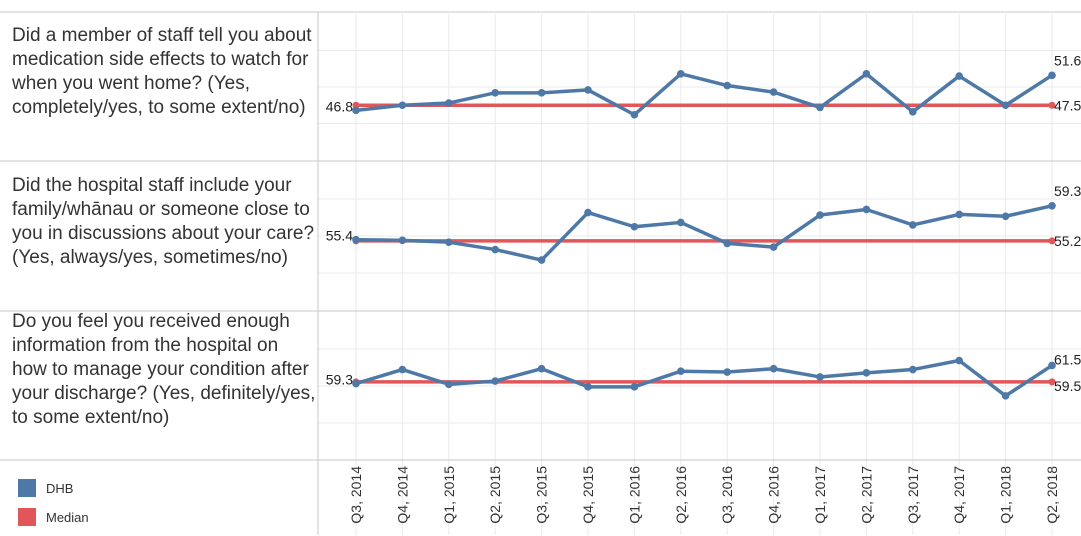  I want to click on x-tick-label: Q2, 2016, so click(681, 495).